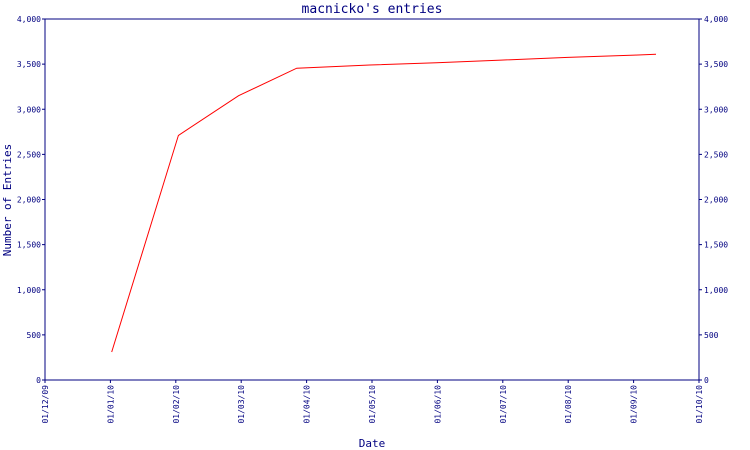  Describe the element at coordinates (716, 290) in the screenshot. I see `y-tick-label-right: 1,000` at that location.